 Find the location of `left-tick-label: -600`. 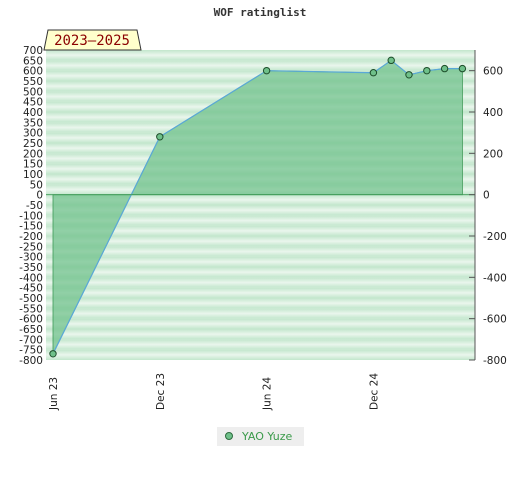

left-tick-label: -600 is located at coordinates (31, 320).